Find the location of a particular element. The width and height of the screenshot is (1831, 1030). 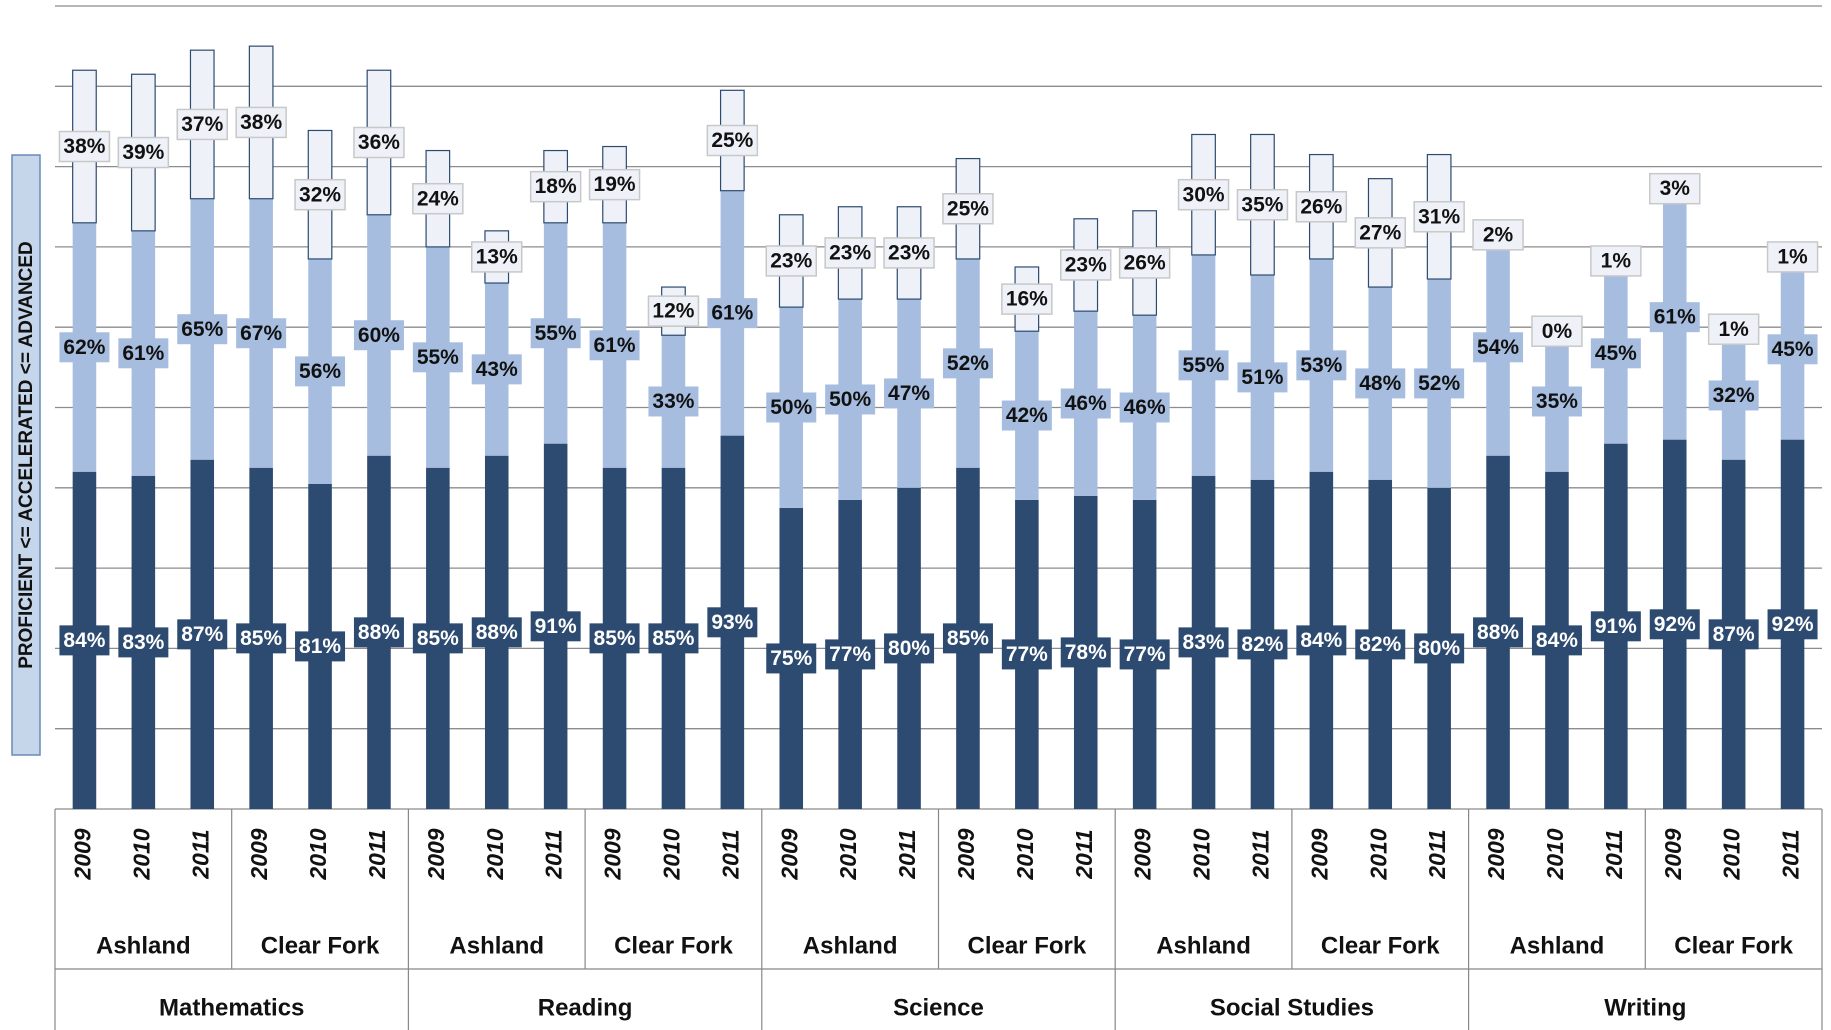

value-label-group: 48% is located at coordinates (1380, 383).